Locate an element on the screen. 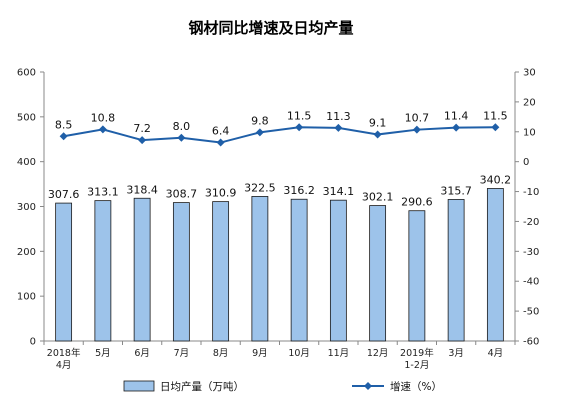 The image size is (575, 406). x-tick-label: 9月 is located at coordinates (260, 353).